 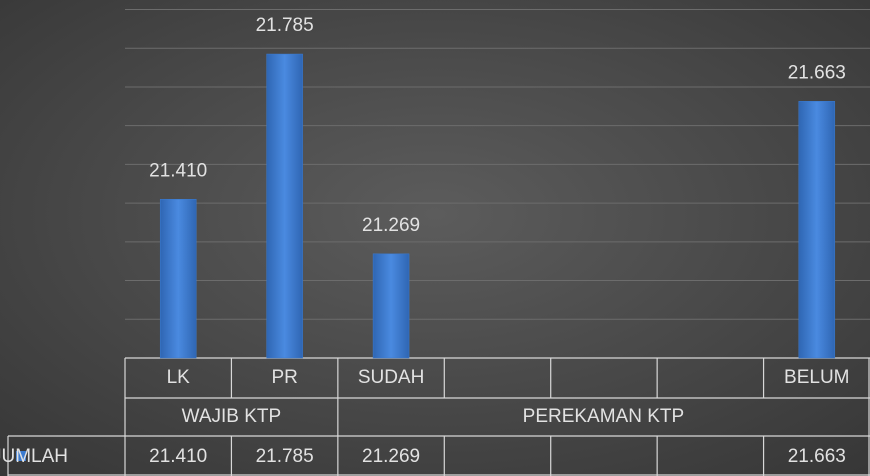 What do you see at coordinates (178, 170) in the screenshot?
I see `data-label: 21.410` at bounding box center [178, 170].